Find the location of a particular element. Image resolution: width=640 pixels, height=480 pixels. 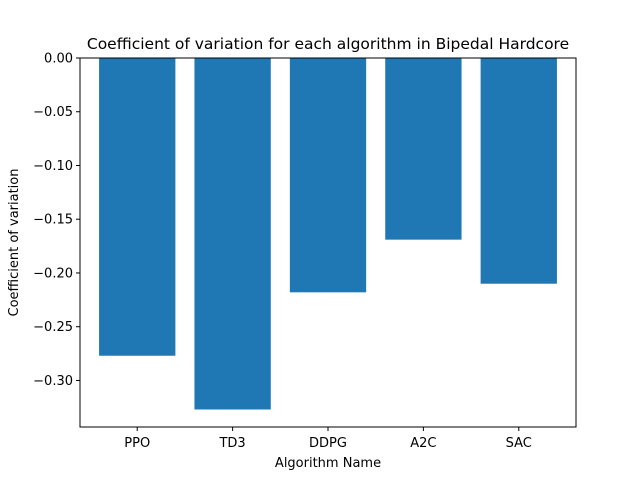

bar-a2c is located at coordinates (423, 149).